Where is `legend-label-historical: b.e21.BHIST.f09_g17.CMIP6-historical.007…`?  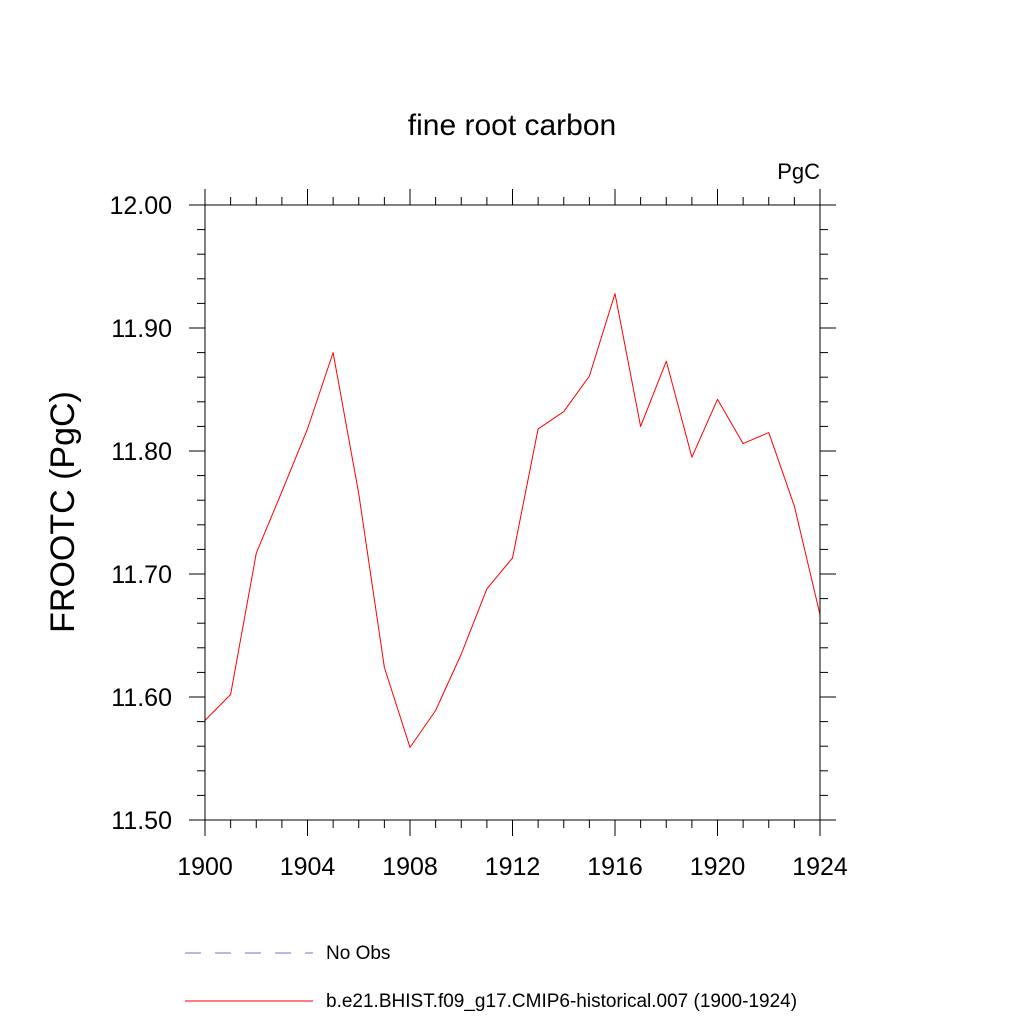 legend-label-historical: b.e21.BHIST.f09_g17.CMIP6-historical.007… is located at coordinates (561, 1001).